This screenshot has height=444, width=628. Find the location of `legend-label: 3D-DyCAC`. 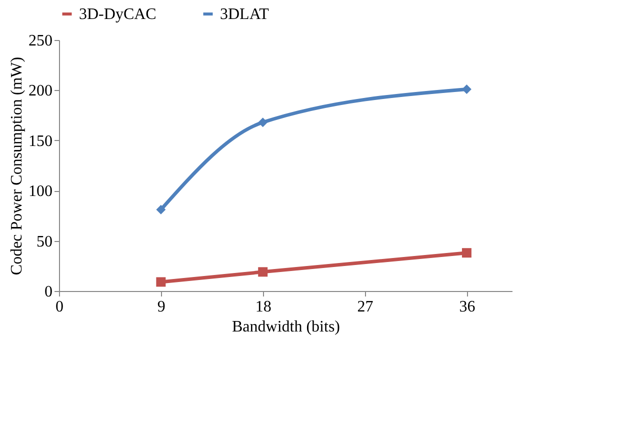

legend-label: 3D-DyCAC is located at coordinates (117, 14).